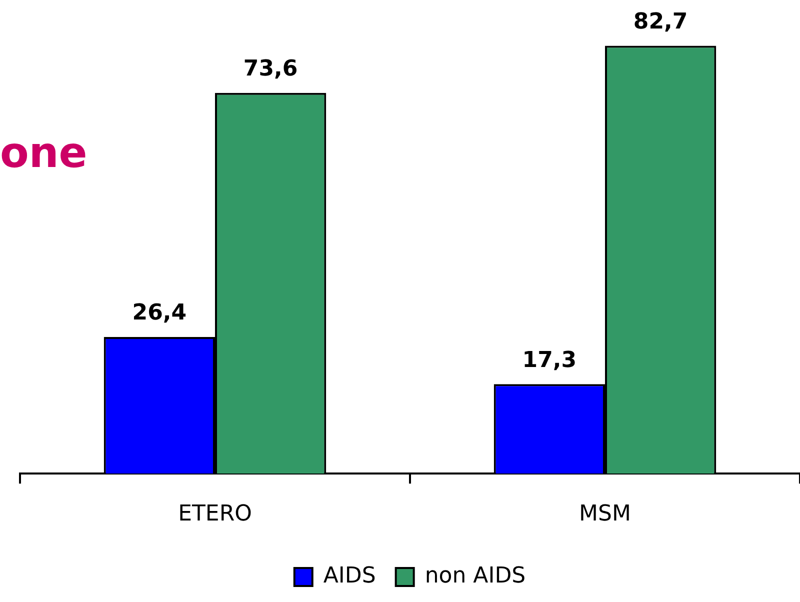 This screenshot has width=800, height=602. I want to click on data-label: 73,6, so click(270, 69).